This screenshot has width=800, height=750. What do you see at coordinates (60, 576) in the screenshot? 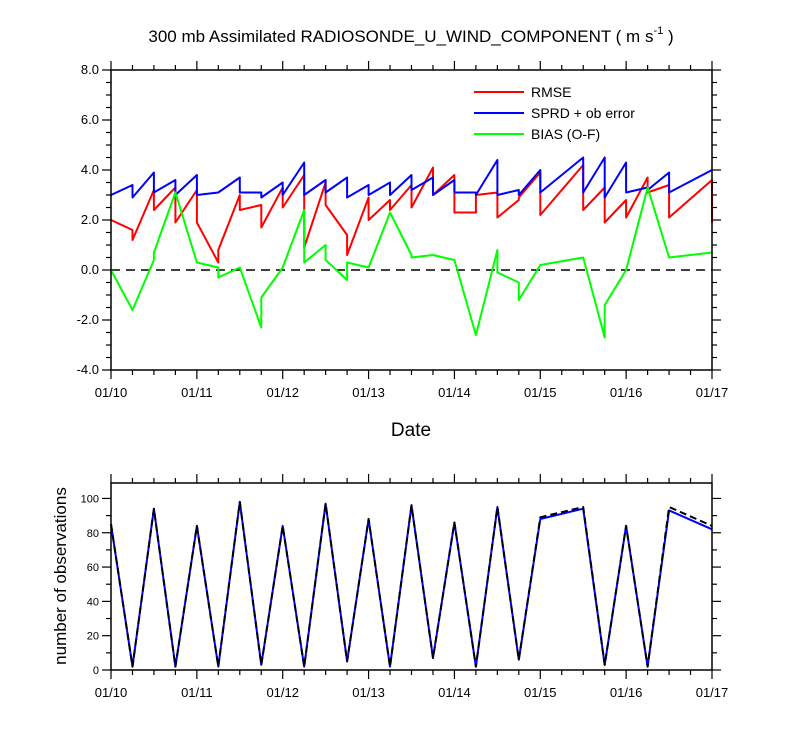
I see `bottom-y-axis-label: number of observations` at bounding box center [60, 576].